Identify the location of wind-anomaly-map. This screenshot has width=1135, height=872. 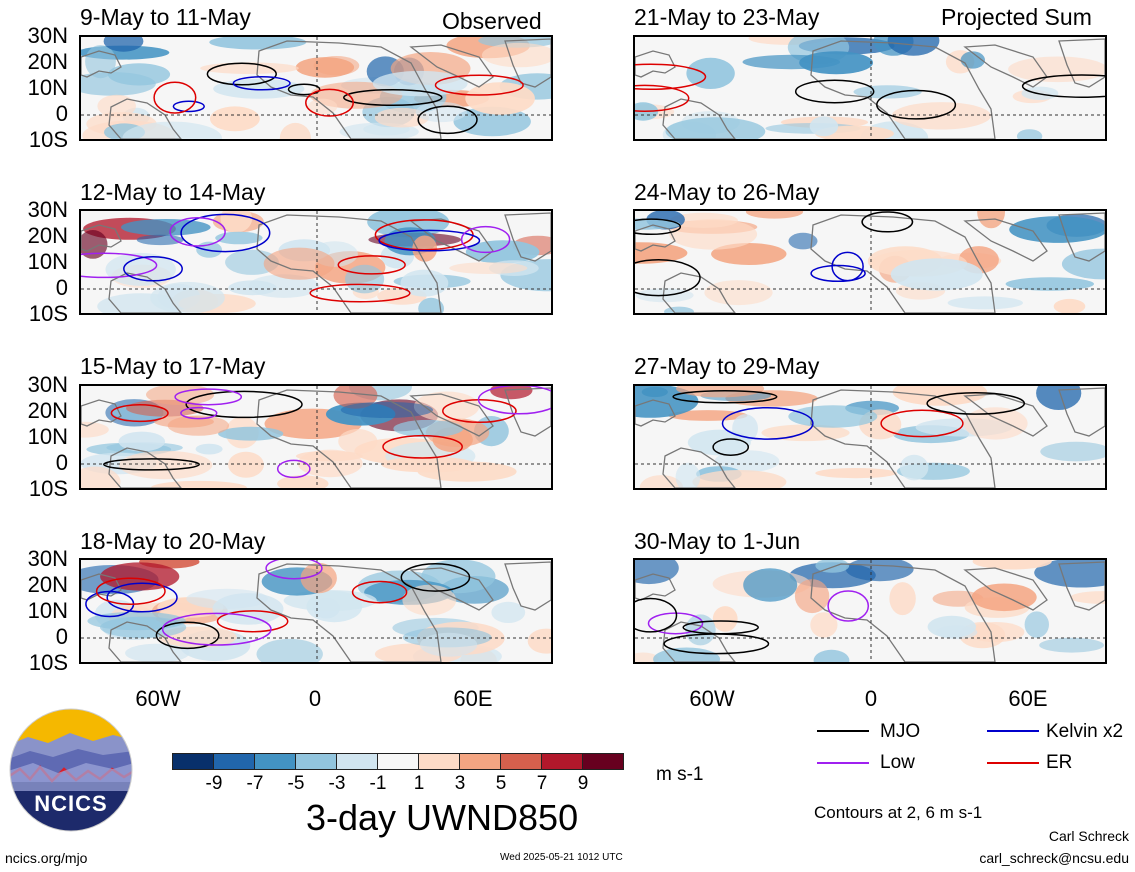
(870, 611).